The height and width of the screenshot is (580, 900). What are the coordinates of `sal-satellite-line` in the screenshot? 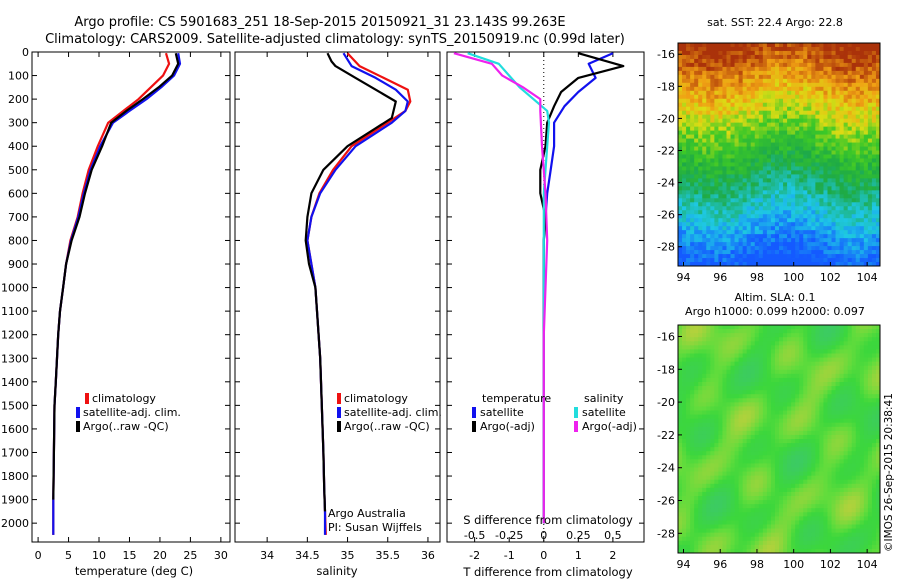 It's located at (509, 288).